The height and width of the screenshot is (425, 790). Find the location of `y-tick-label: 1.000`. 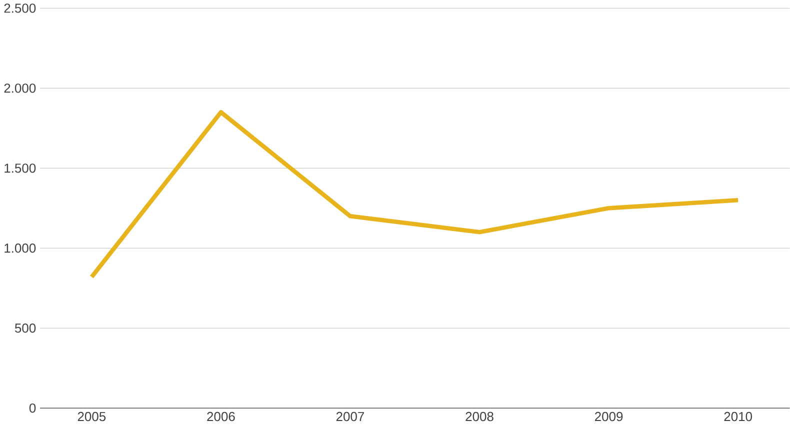

y-tick-label: 1.000 is located at coordinates (20, 248).